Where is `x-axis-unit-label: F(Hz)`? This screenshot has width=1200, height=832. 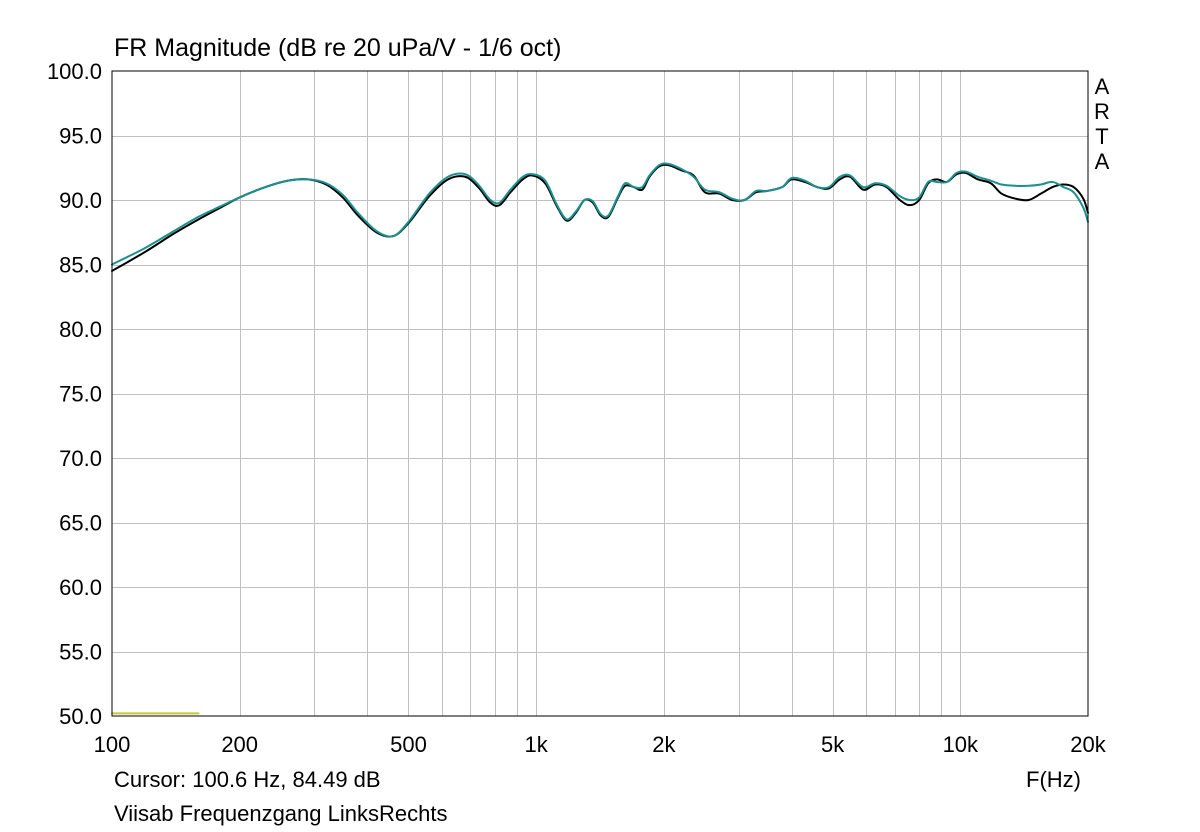 x-axis-unit-label: F(Hz) is located at coordinates (1053, 779).